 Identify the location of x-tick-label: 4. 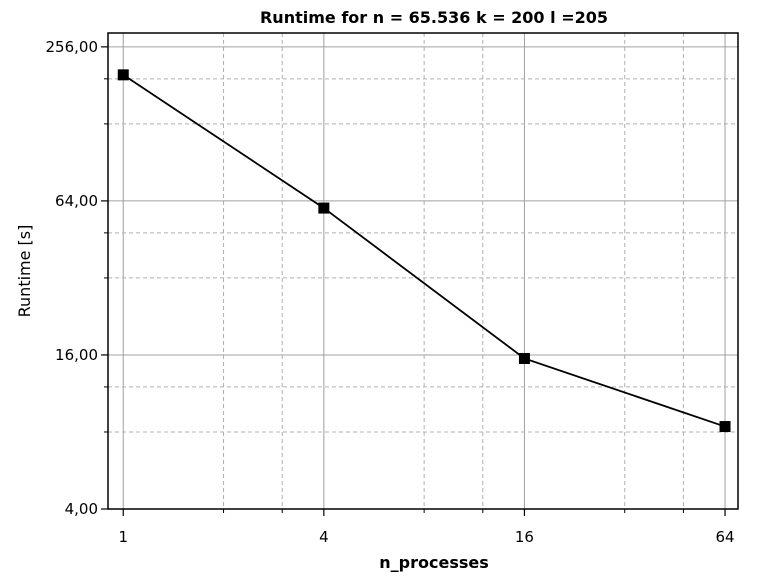
(324, 537).